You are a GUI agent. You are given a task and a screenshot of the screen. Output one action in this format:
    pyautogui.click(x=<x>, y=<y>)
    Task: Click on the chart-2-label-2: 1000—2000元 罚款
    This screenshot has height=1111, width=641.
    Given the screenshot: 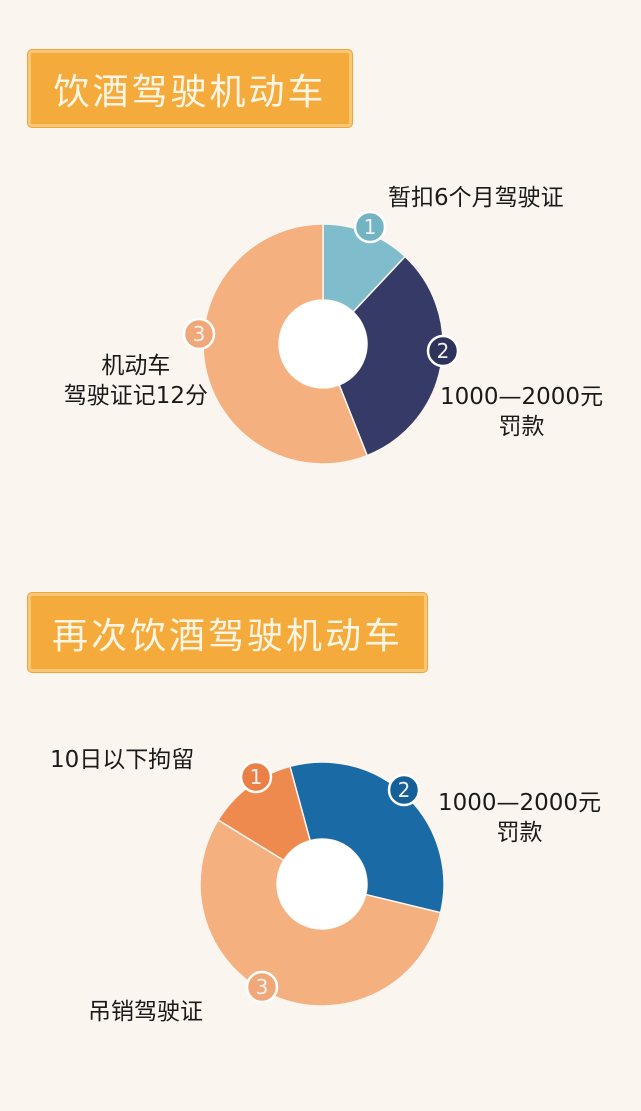 What is the action you would take?
    pyautogui.click(x=519, y=818)
    